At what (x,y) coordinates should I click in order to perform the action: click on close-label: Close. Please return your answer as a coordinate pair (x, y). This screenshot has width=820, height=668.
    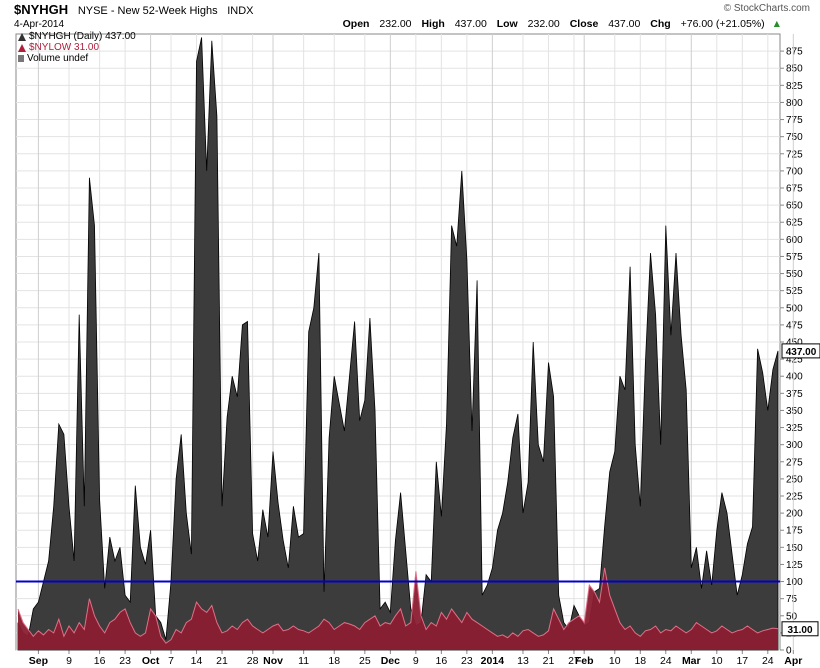
    Looking at the image, I should click on (584, 24).